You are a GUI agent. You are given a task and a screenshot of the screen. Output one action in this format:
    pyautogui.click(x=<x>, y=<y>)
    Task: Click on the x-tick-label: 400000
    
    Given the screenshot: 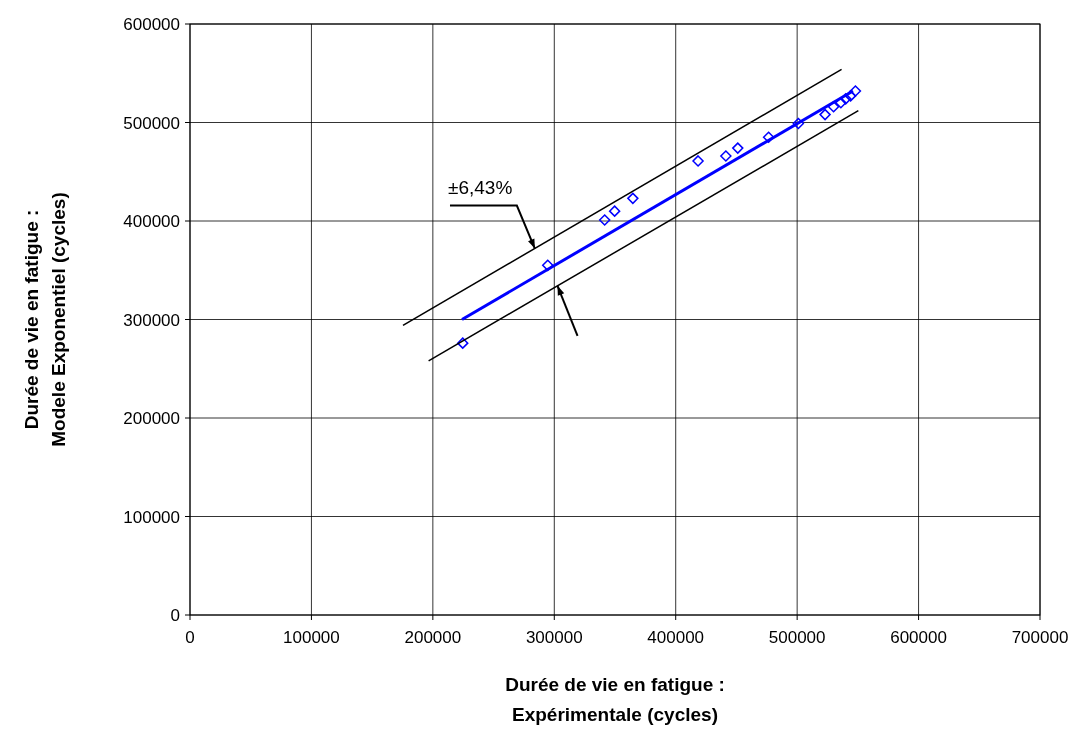 What is the action you would take?
    pyautogui.click(x=676, y=637)
    